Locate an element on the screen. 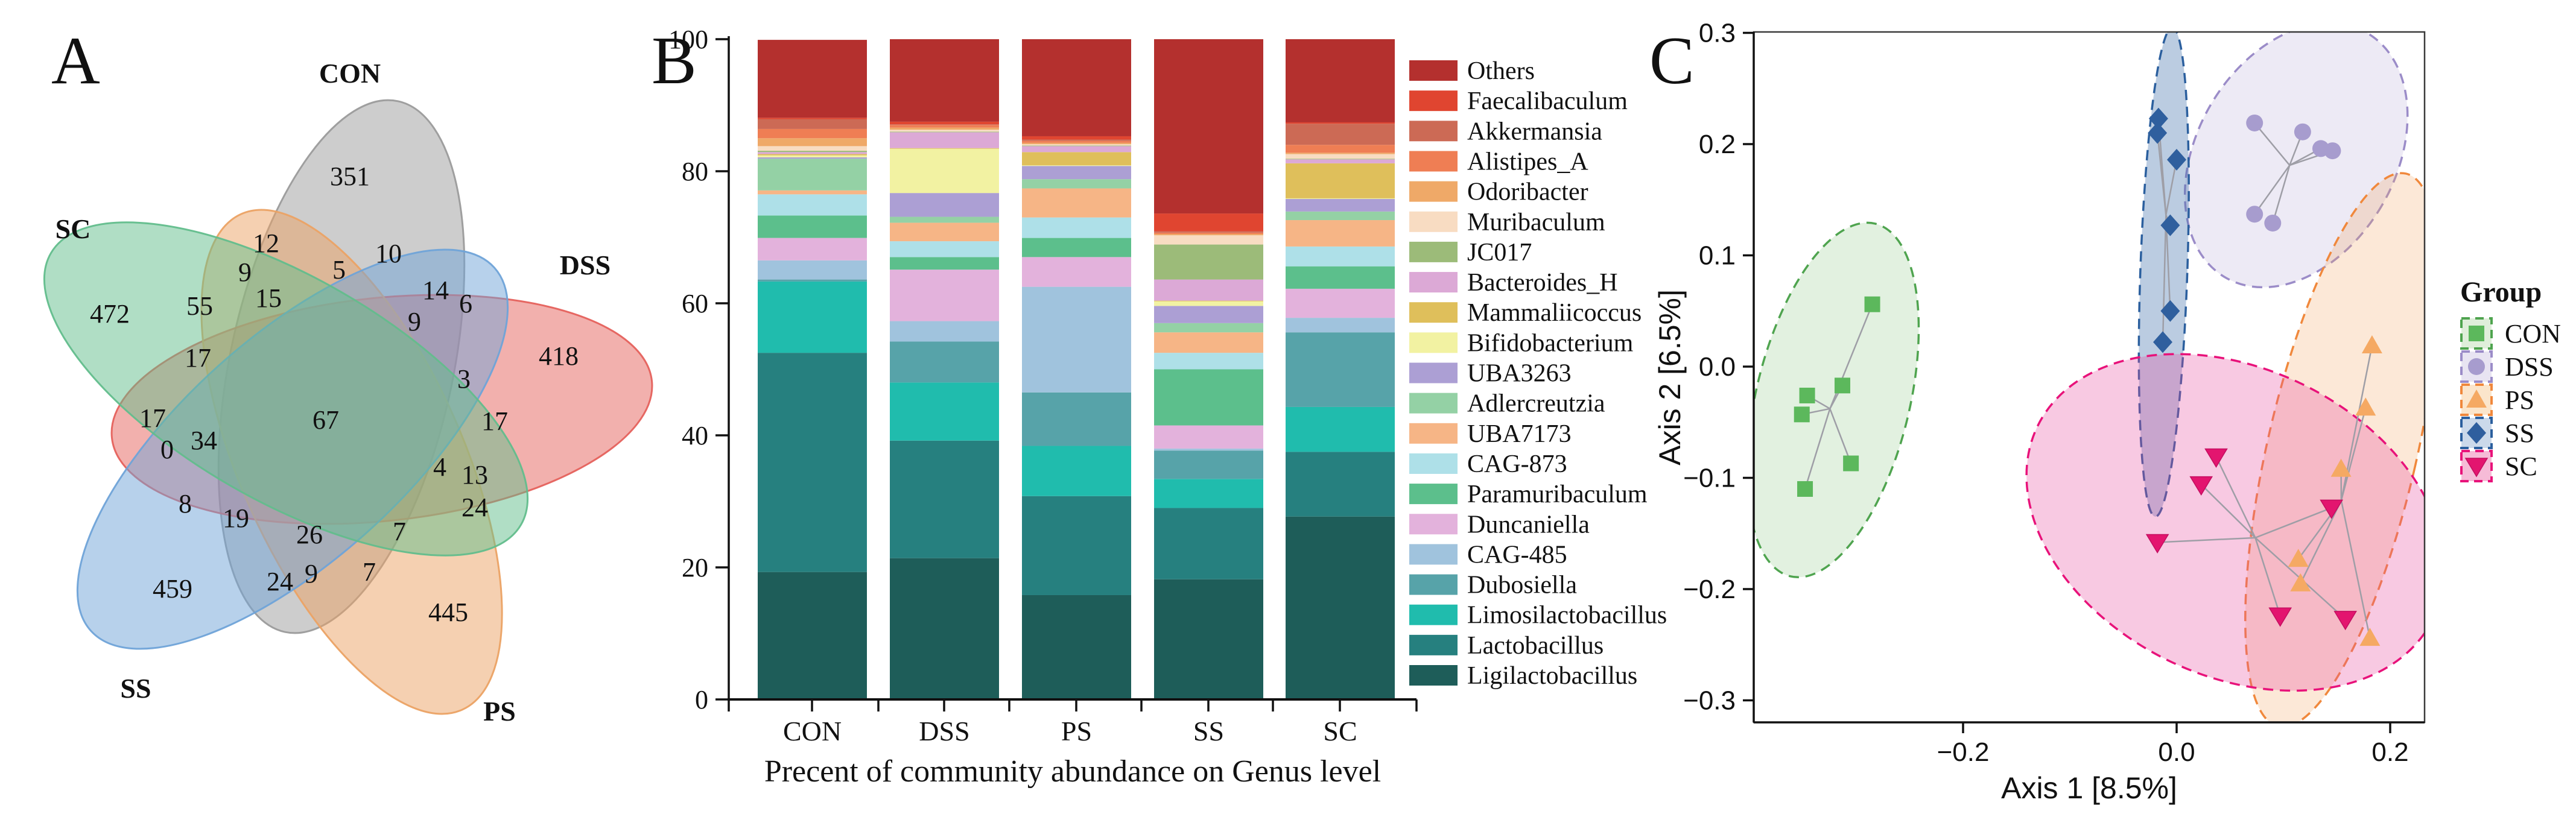 The width and height of the screenshot is (2576, 814). bar-segment-DSS-Paramuribaculum is located at coordinates (945, 263).